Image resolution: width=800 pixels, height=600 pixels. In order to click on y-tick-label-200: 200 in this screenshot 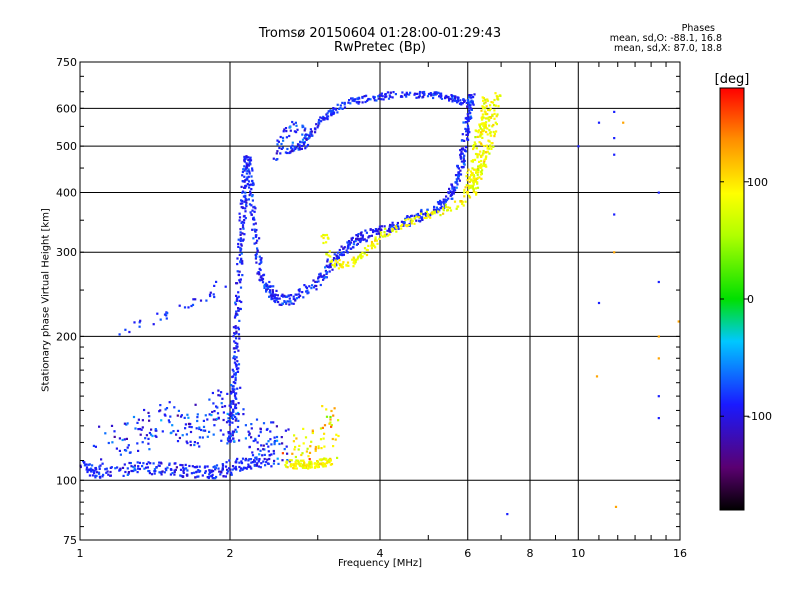, I will do `click(66, 336)`.